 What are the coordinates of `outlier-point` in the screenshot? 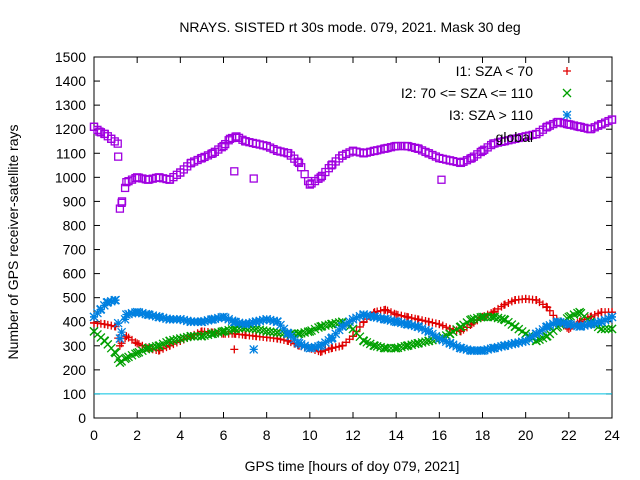 It's located at (234, 349).